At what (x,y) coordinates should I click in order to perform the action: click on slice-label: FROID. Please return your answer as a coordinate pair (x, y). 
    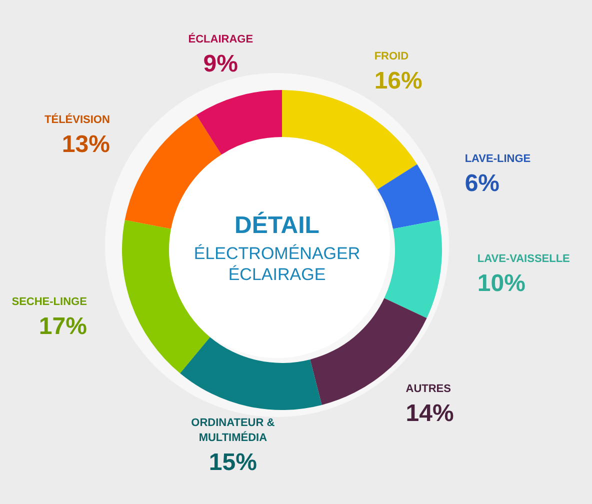
    Looking at the image, I should click on (391, 56).